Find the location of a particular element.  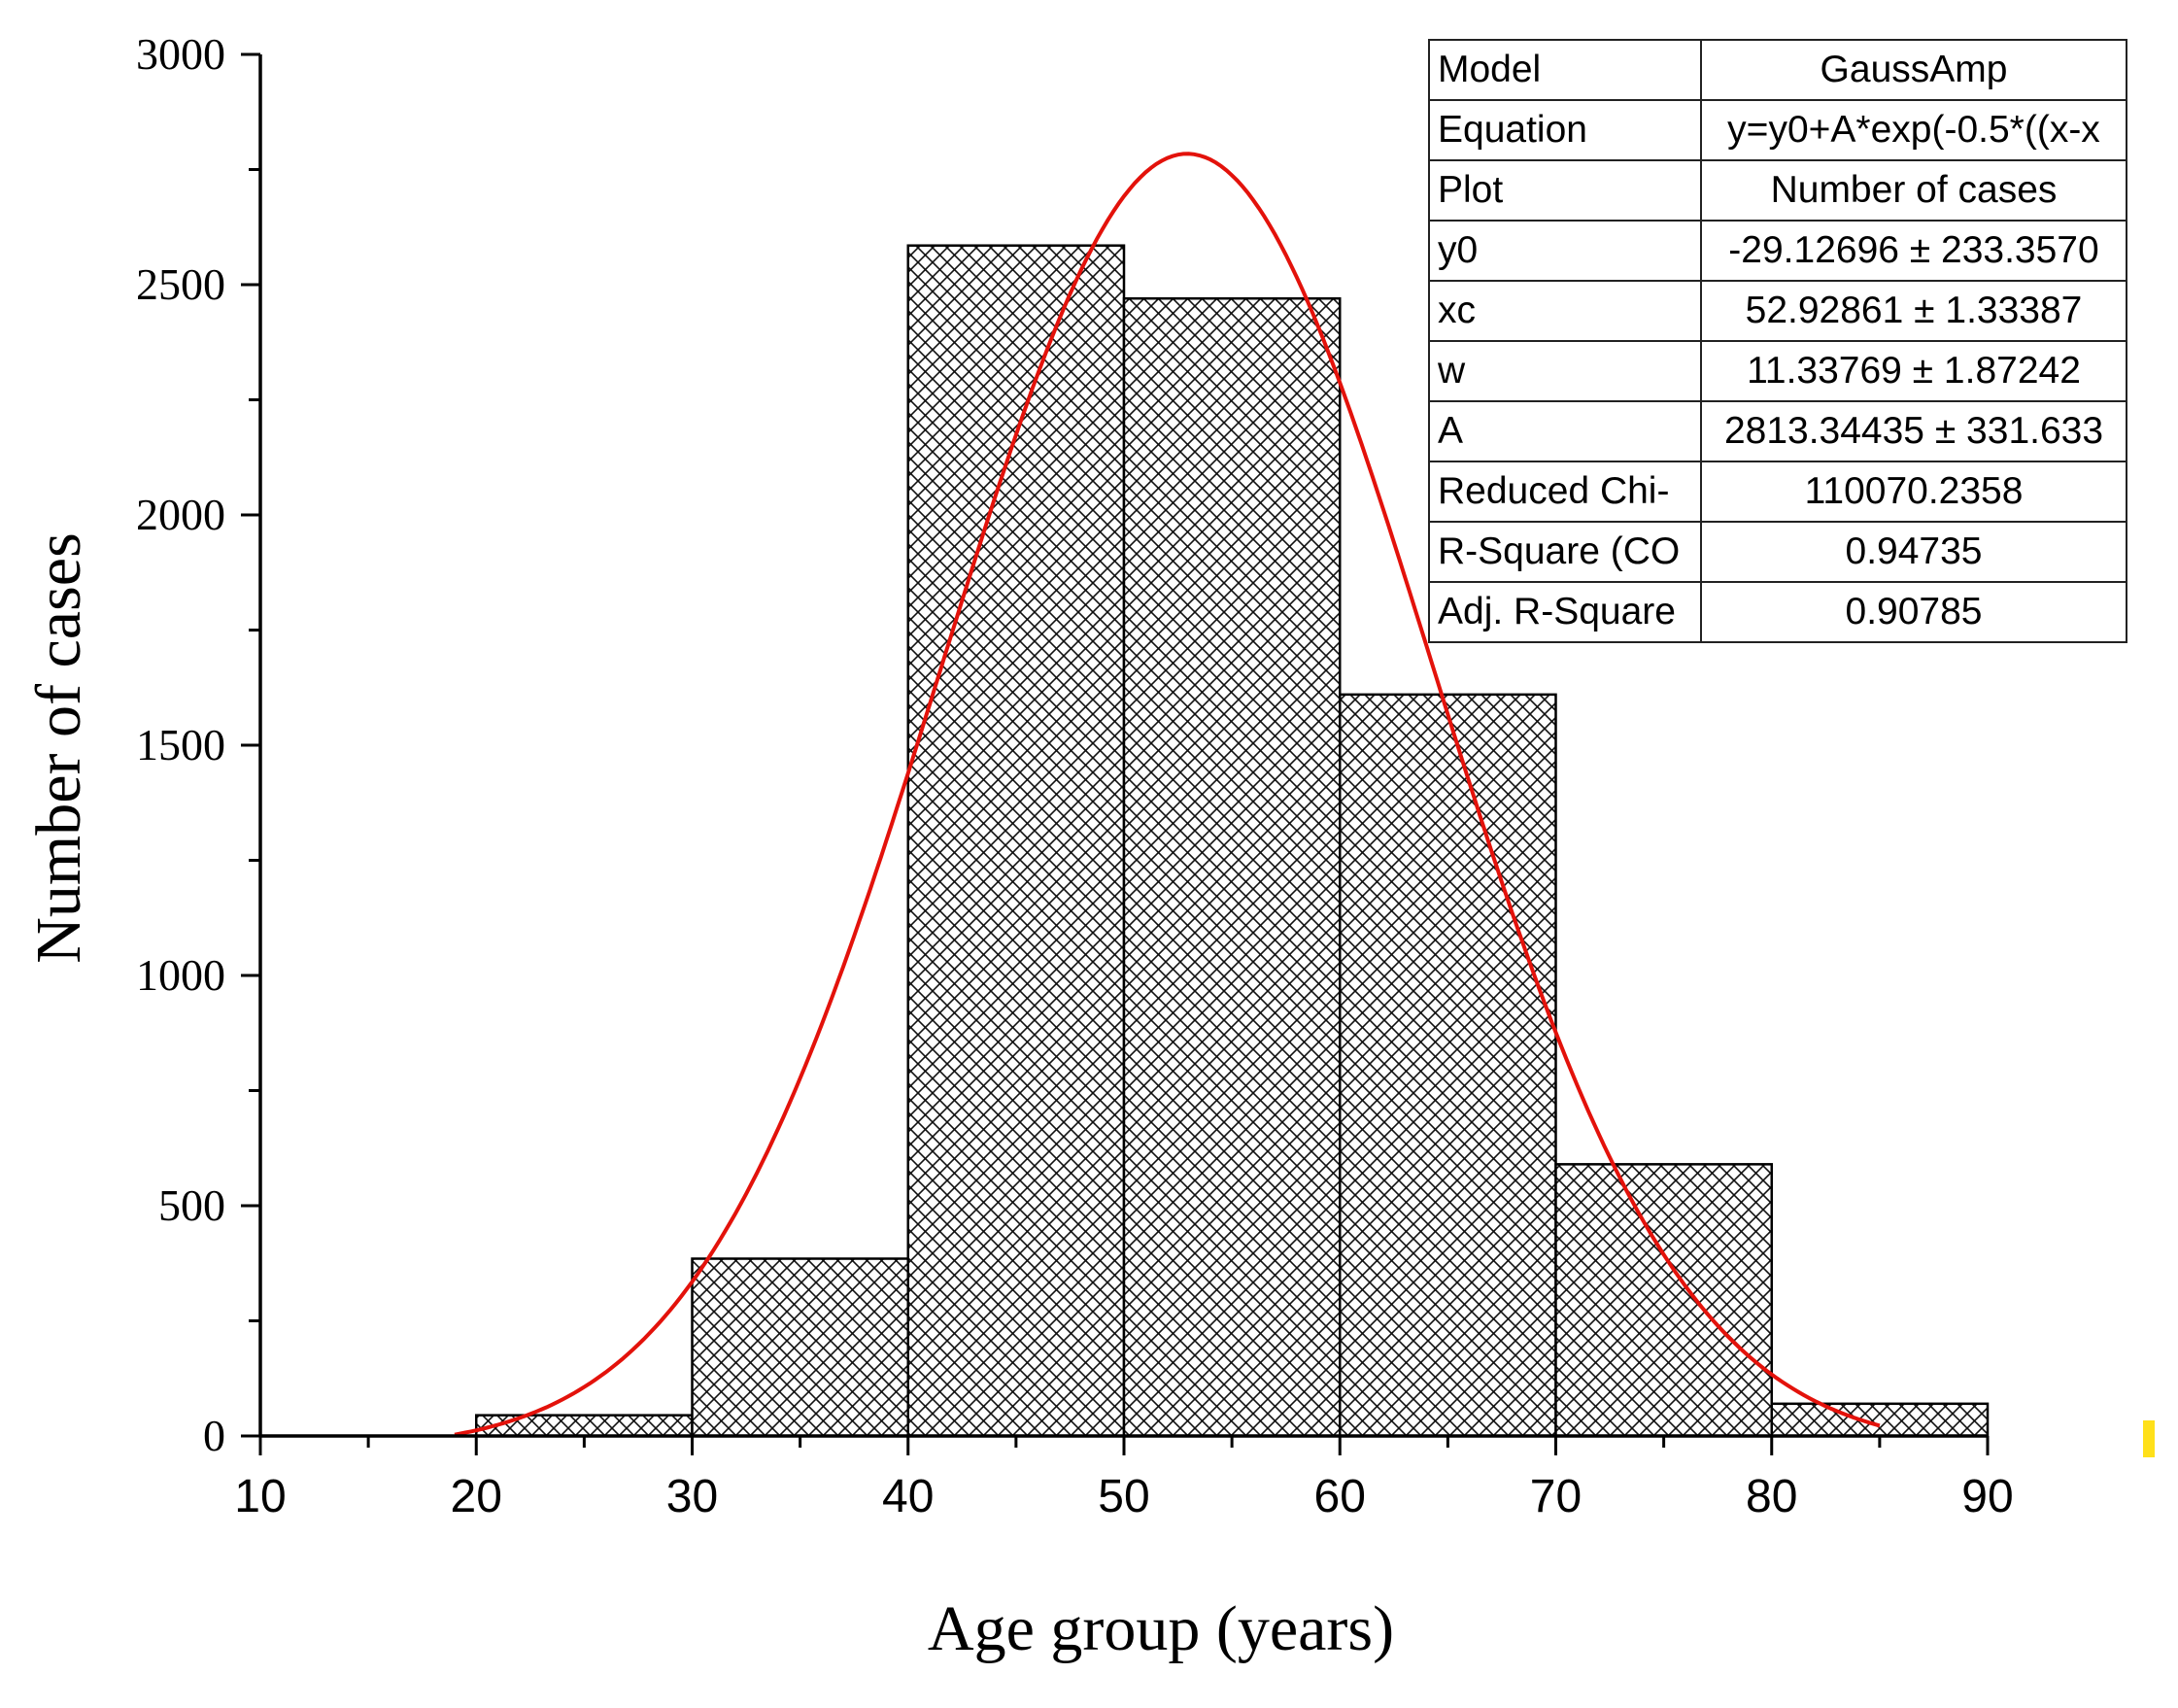

y-tick-label: 0 is located at coordinates (214, 1435).